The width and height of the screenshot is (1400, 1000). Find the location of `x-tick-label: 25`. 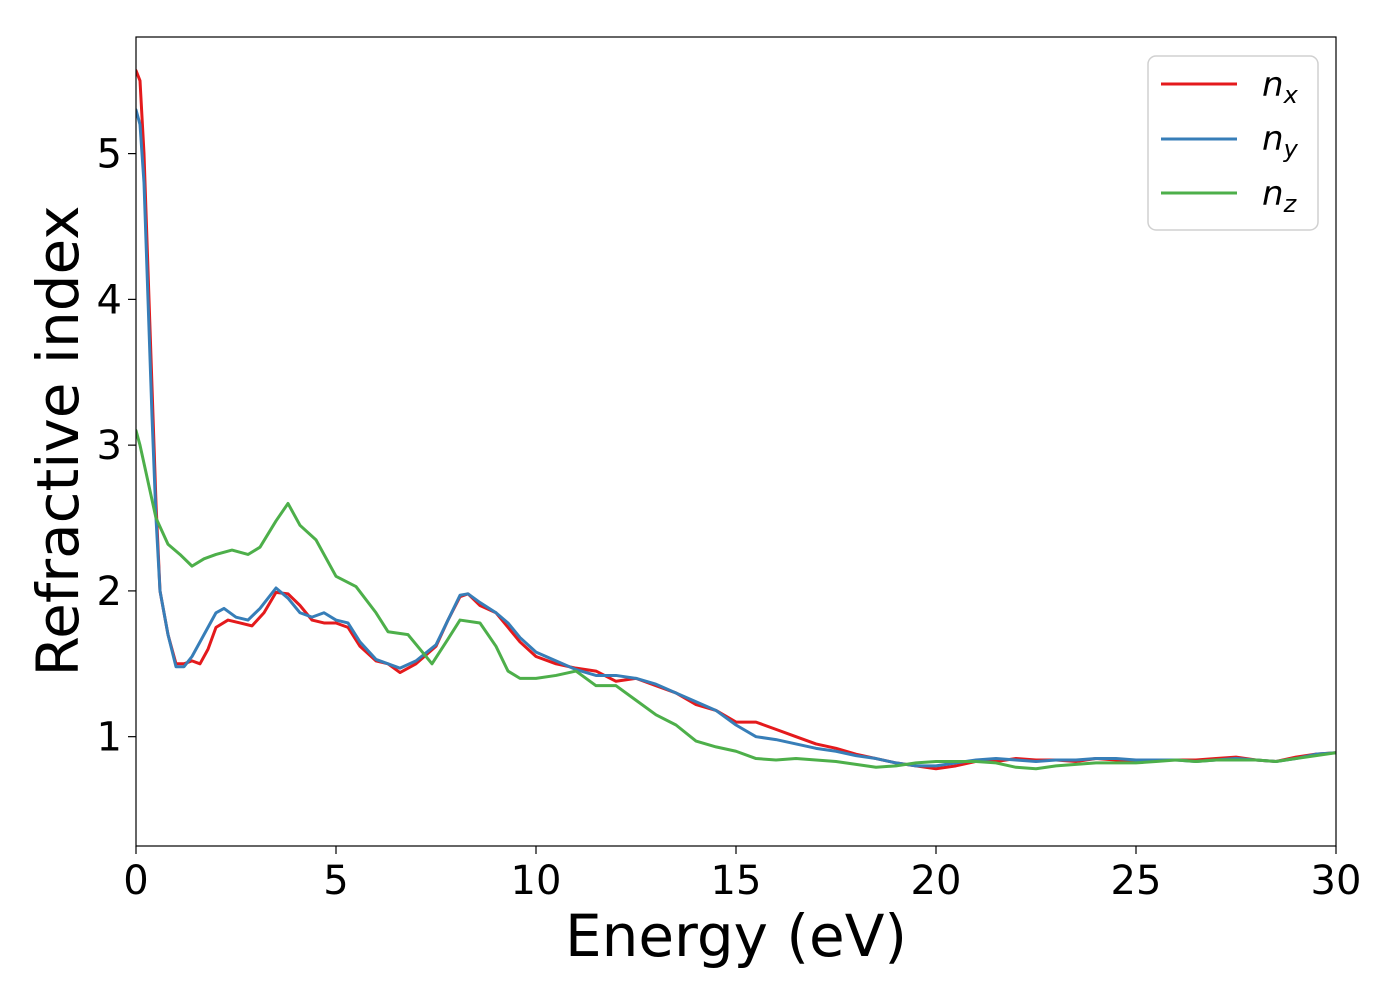

x-tick-label: 25 is located at coordinates (1136, 881).